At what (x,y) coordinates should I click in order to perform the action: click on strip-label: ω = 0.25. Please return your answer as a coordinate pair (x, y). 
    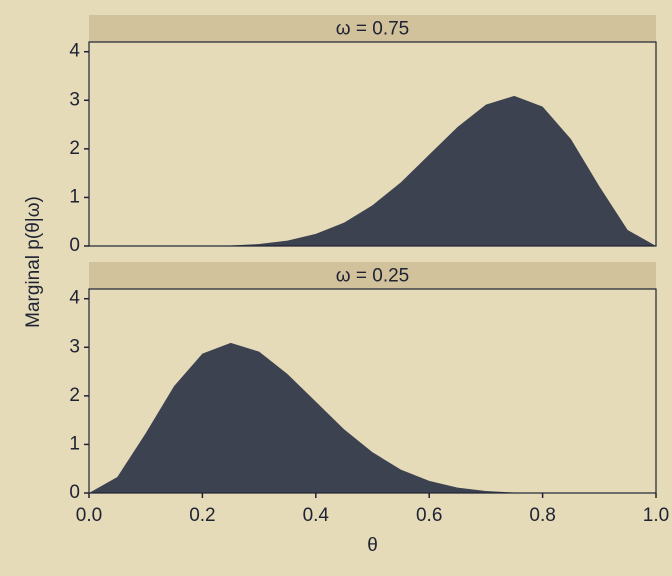
    Looking at the image, I should click on (372, 276).